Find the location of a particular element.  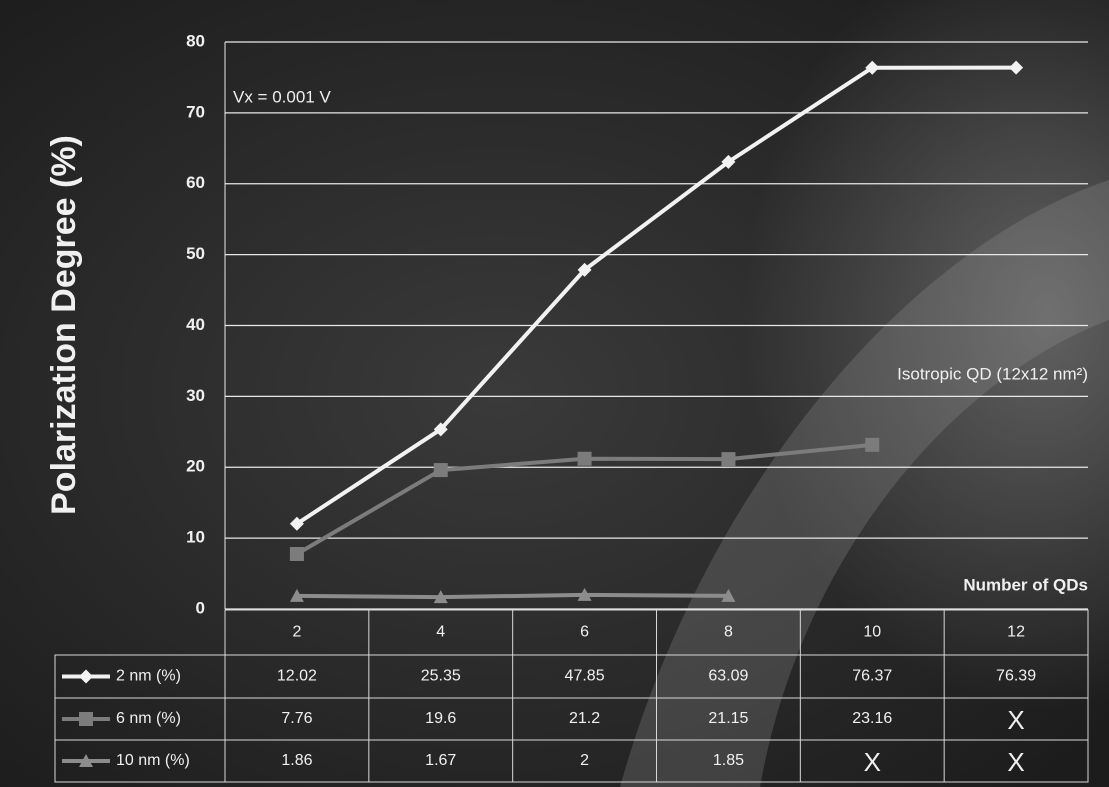

y-axis-label: Polarization Degree (%) is located at coordinates (64, 325).